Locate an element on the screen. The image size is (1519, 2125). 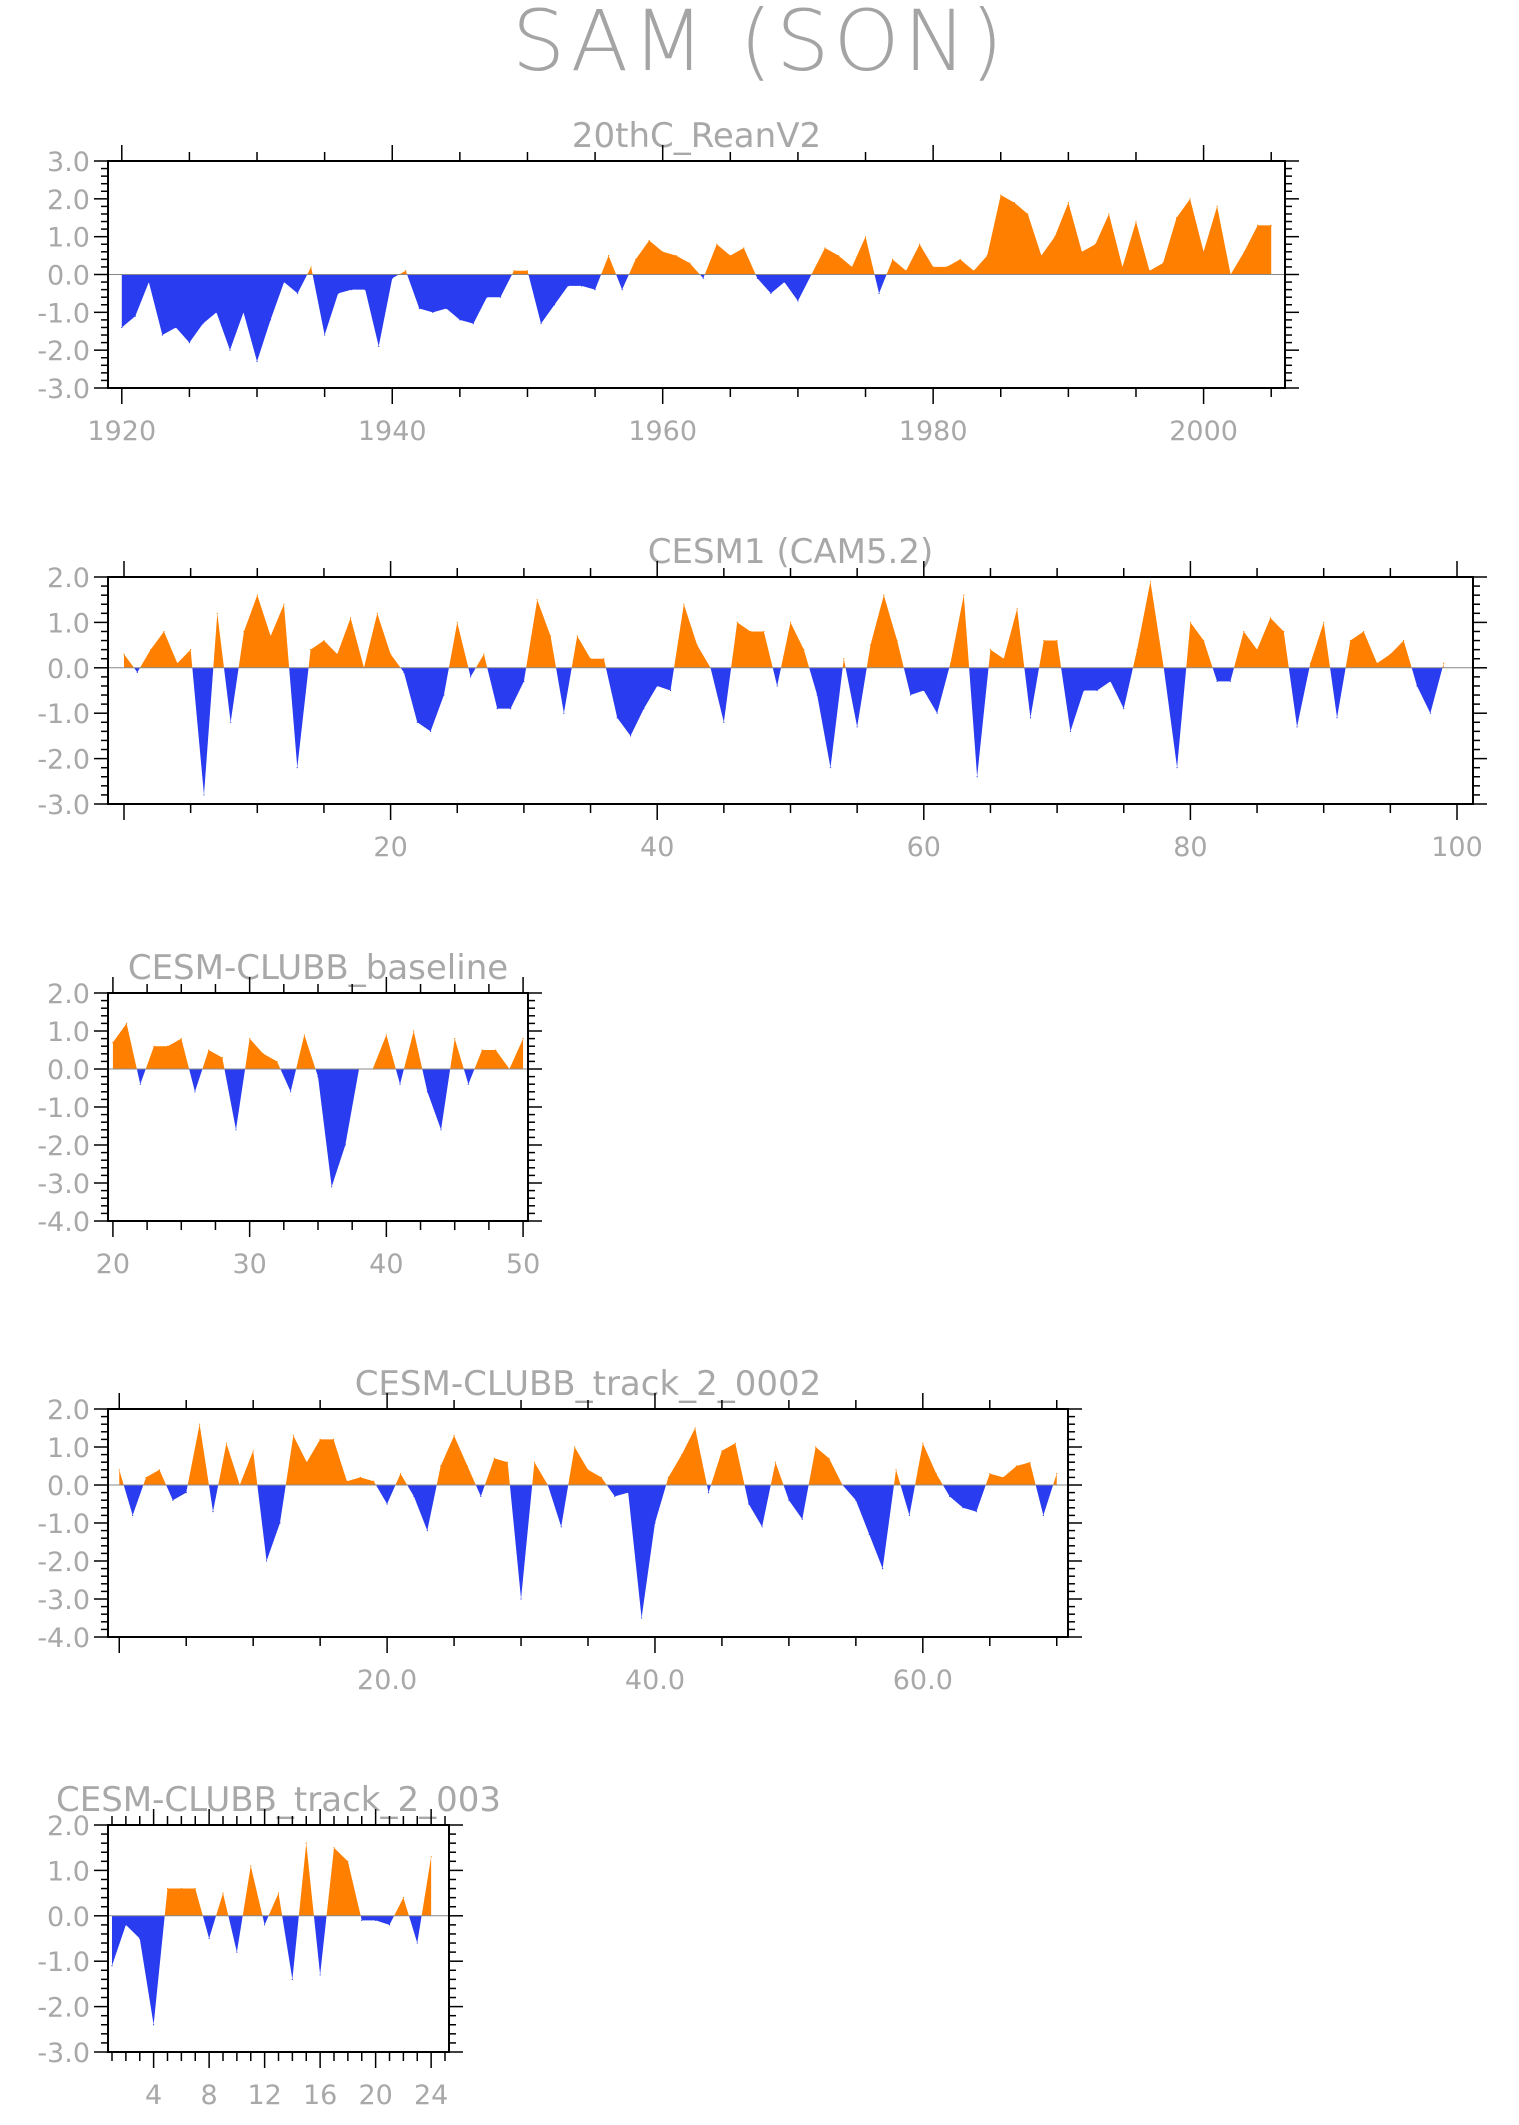
x-tick-label: 80 is located at coordinates (1190, 847).